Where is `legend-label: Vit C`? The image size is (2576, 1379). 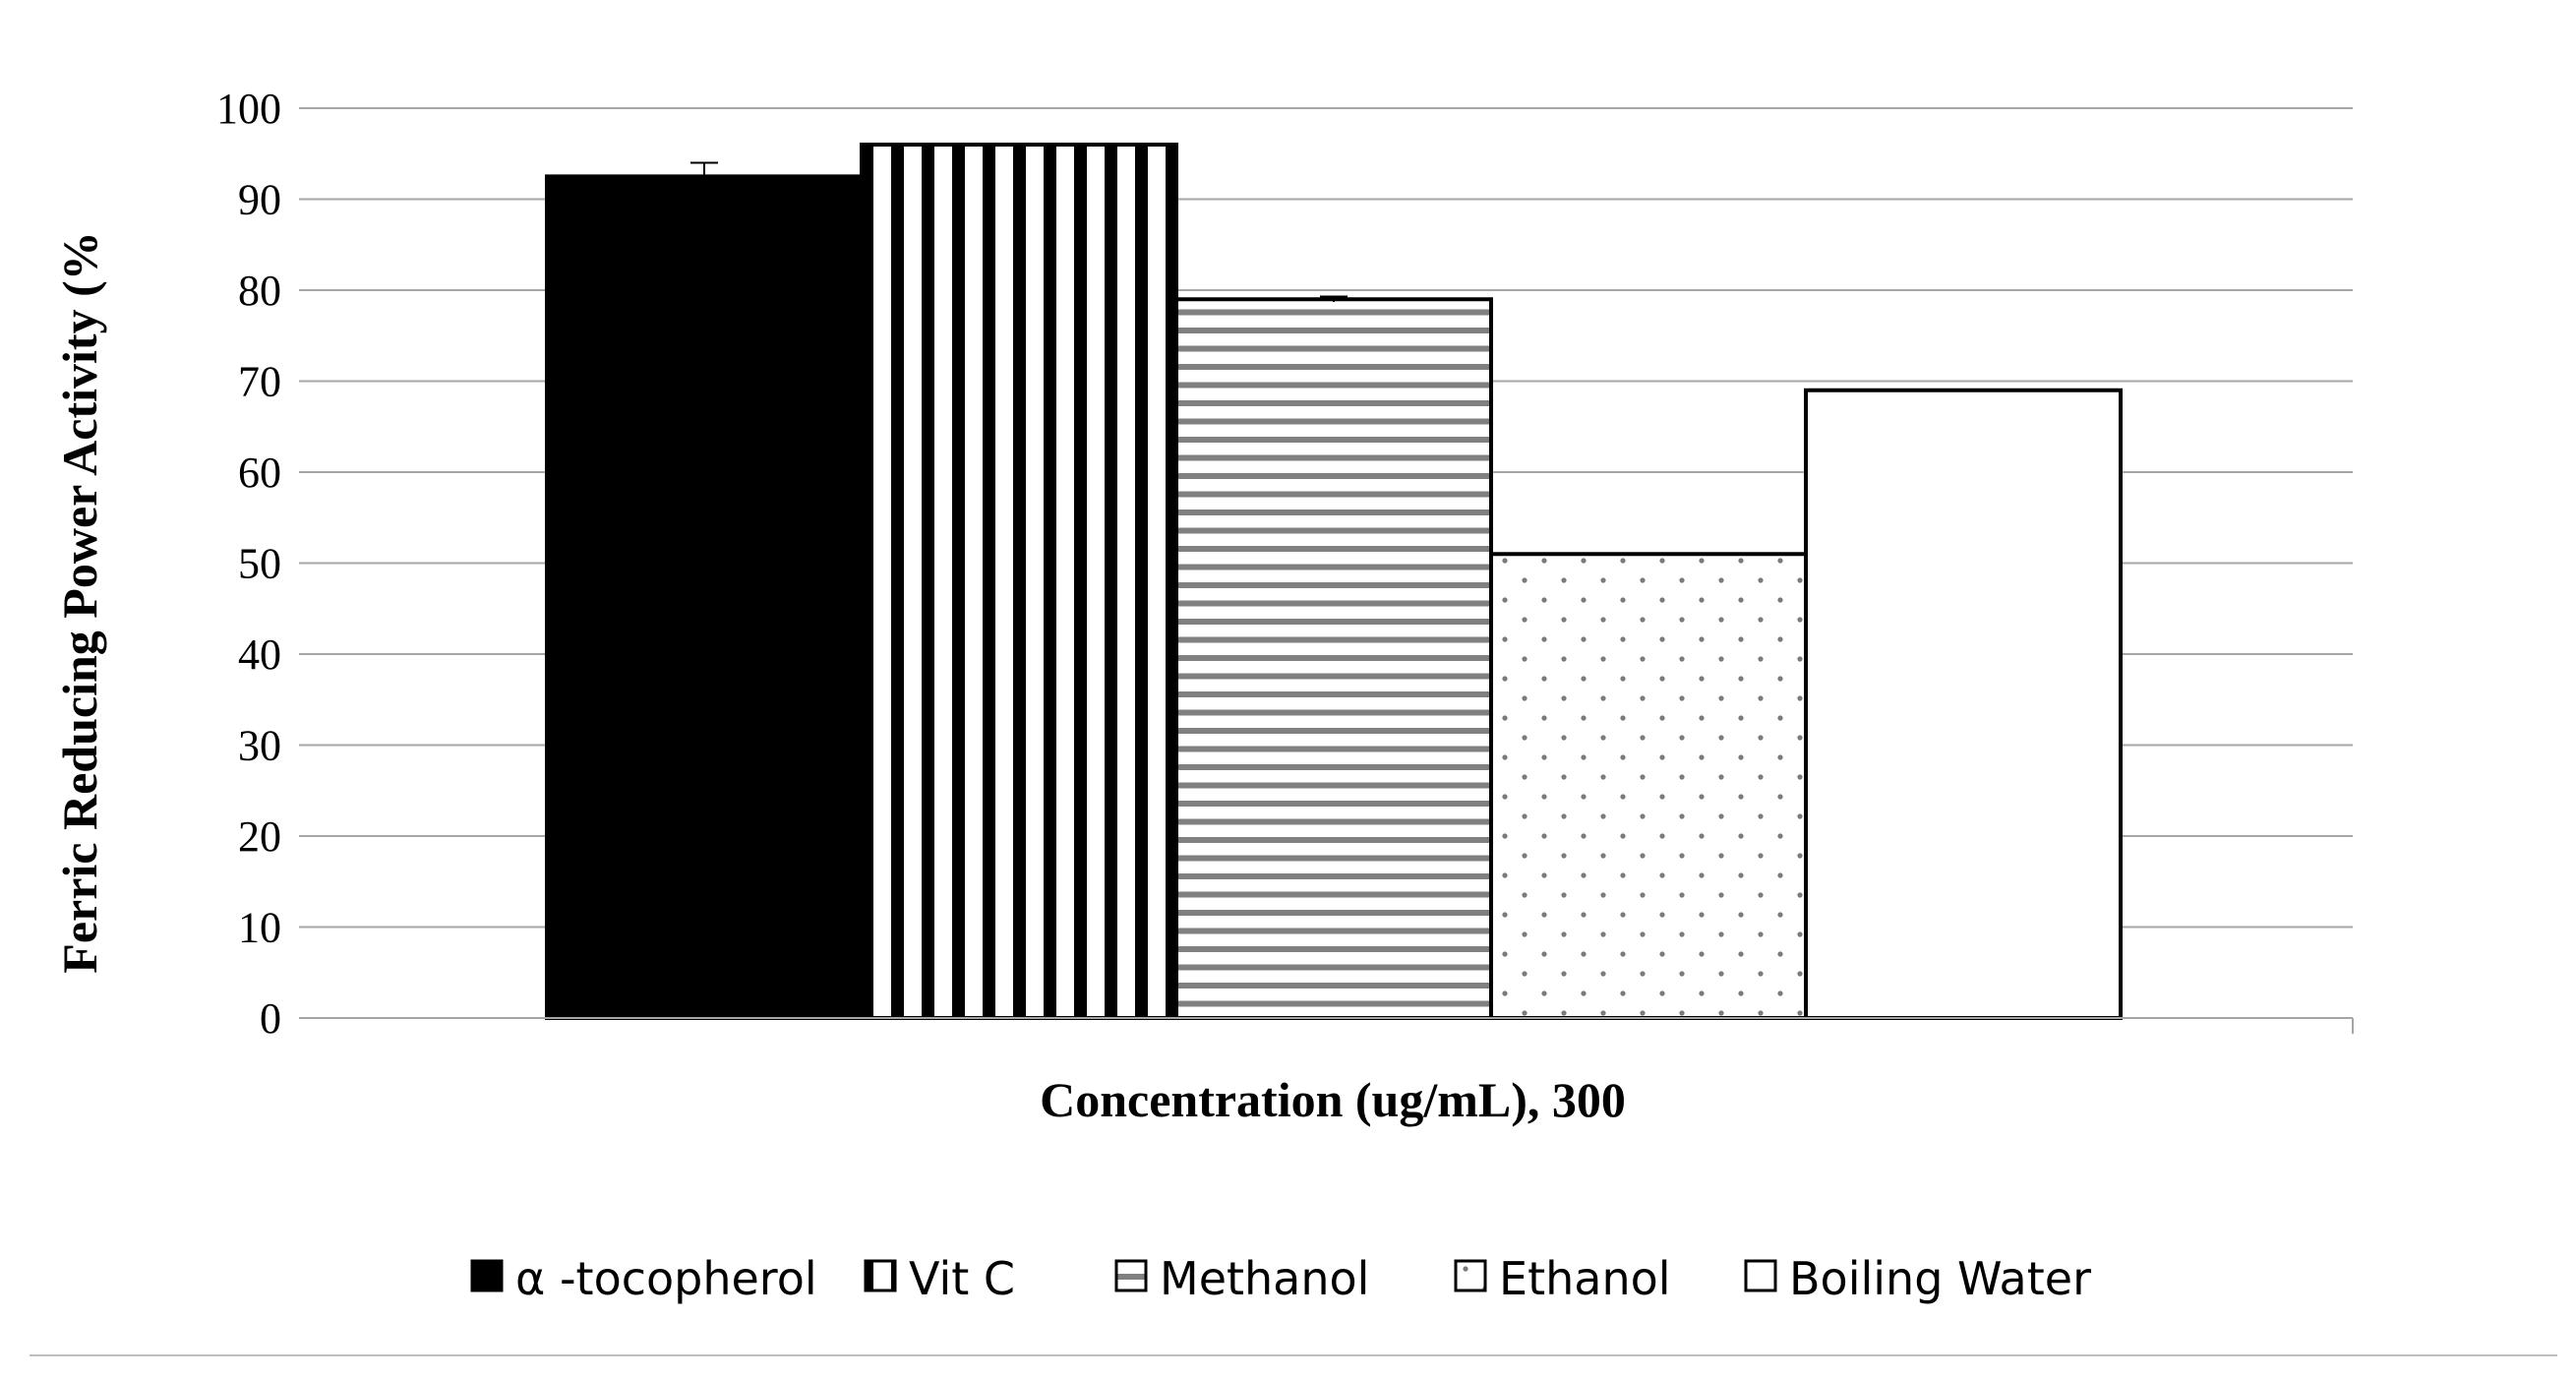
legend-label: Vit C is located at coordinates (962, 1278).